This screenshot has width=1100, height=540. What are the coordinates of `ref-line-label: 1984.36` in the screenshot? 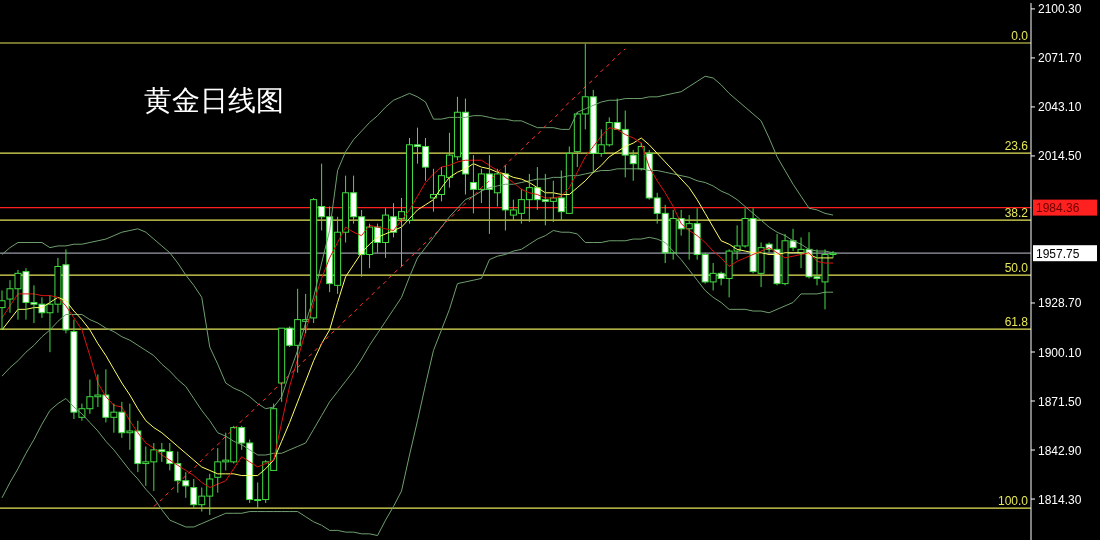 It's located at (1058, 208).